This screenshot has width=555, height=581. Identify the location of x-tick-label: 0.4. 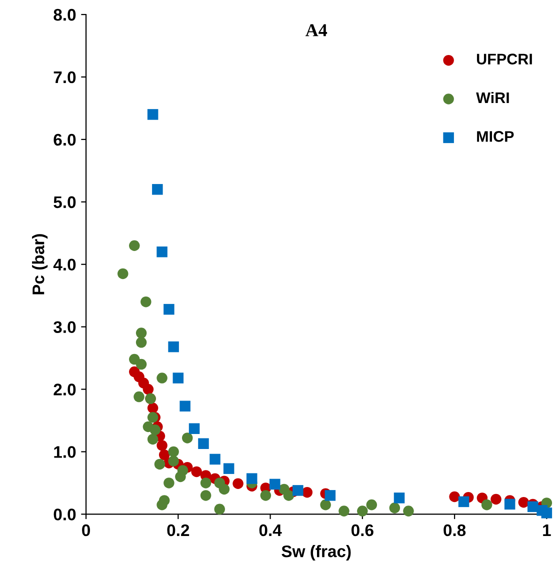
(270, 530).